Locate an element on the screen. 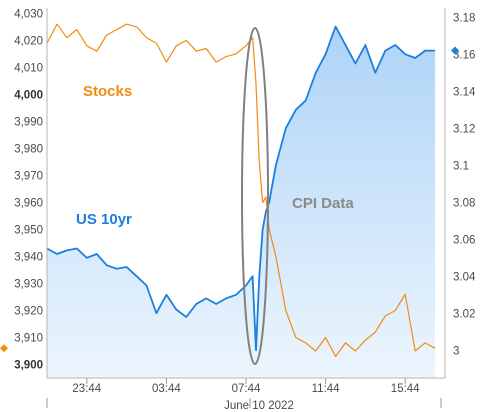  left-tick-label: 3,960 is located at coordinates (28, 203).